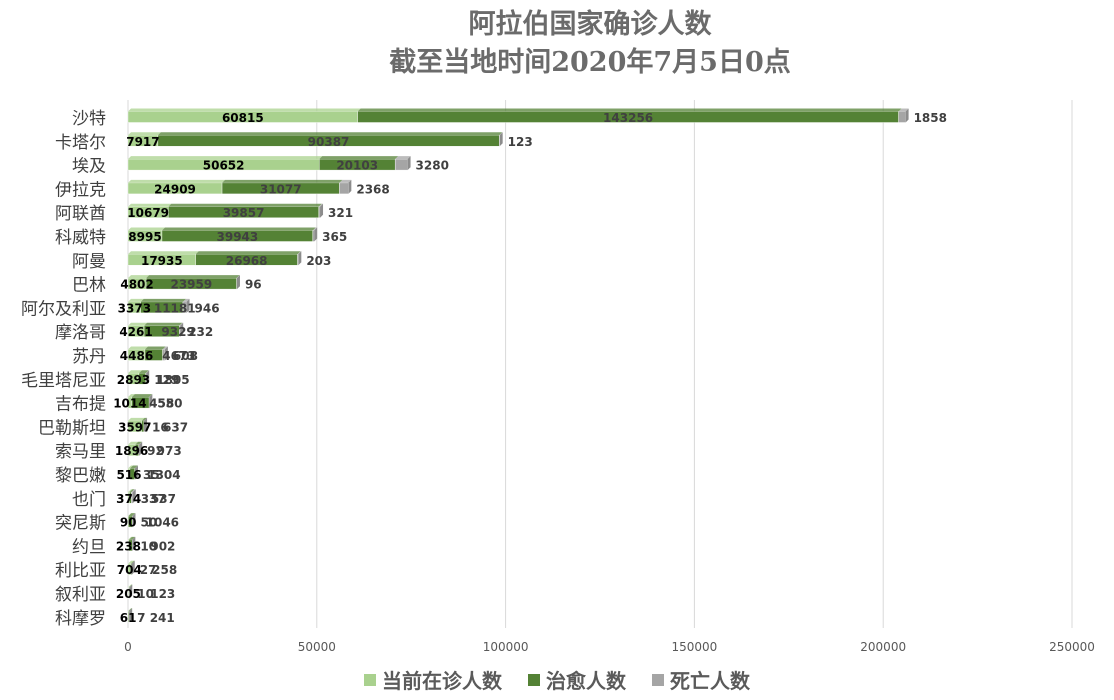  I want to click on x-tick-label: 250000, so click(1072, 647).